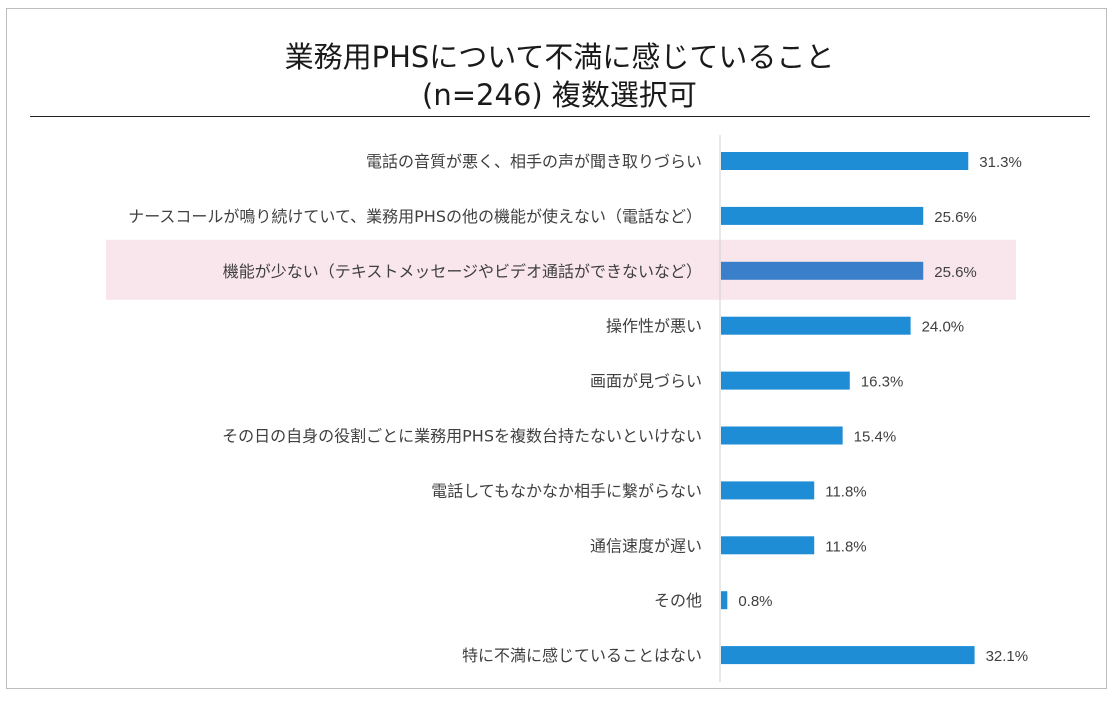 This screenshot has width=1119, height=705. I want to click on data-label-8: 11.8%, so click(845, 546).